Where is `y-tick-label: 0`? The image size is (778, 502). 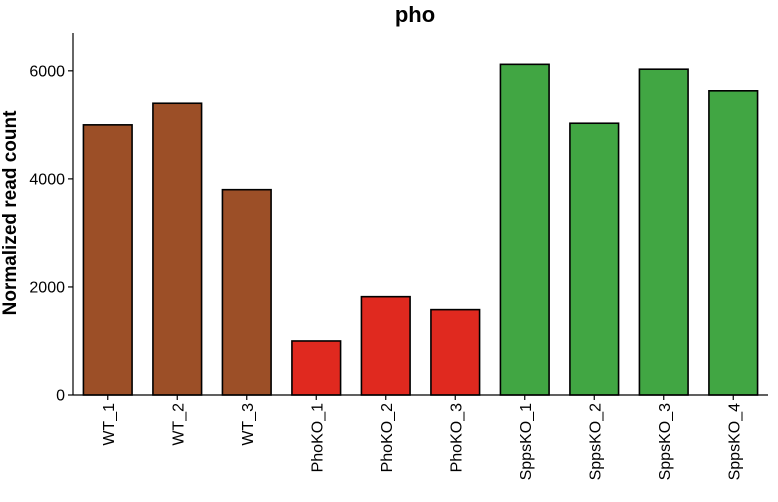
y-tick-label: 0 is located at coordinates (60, 396).